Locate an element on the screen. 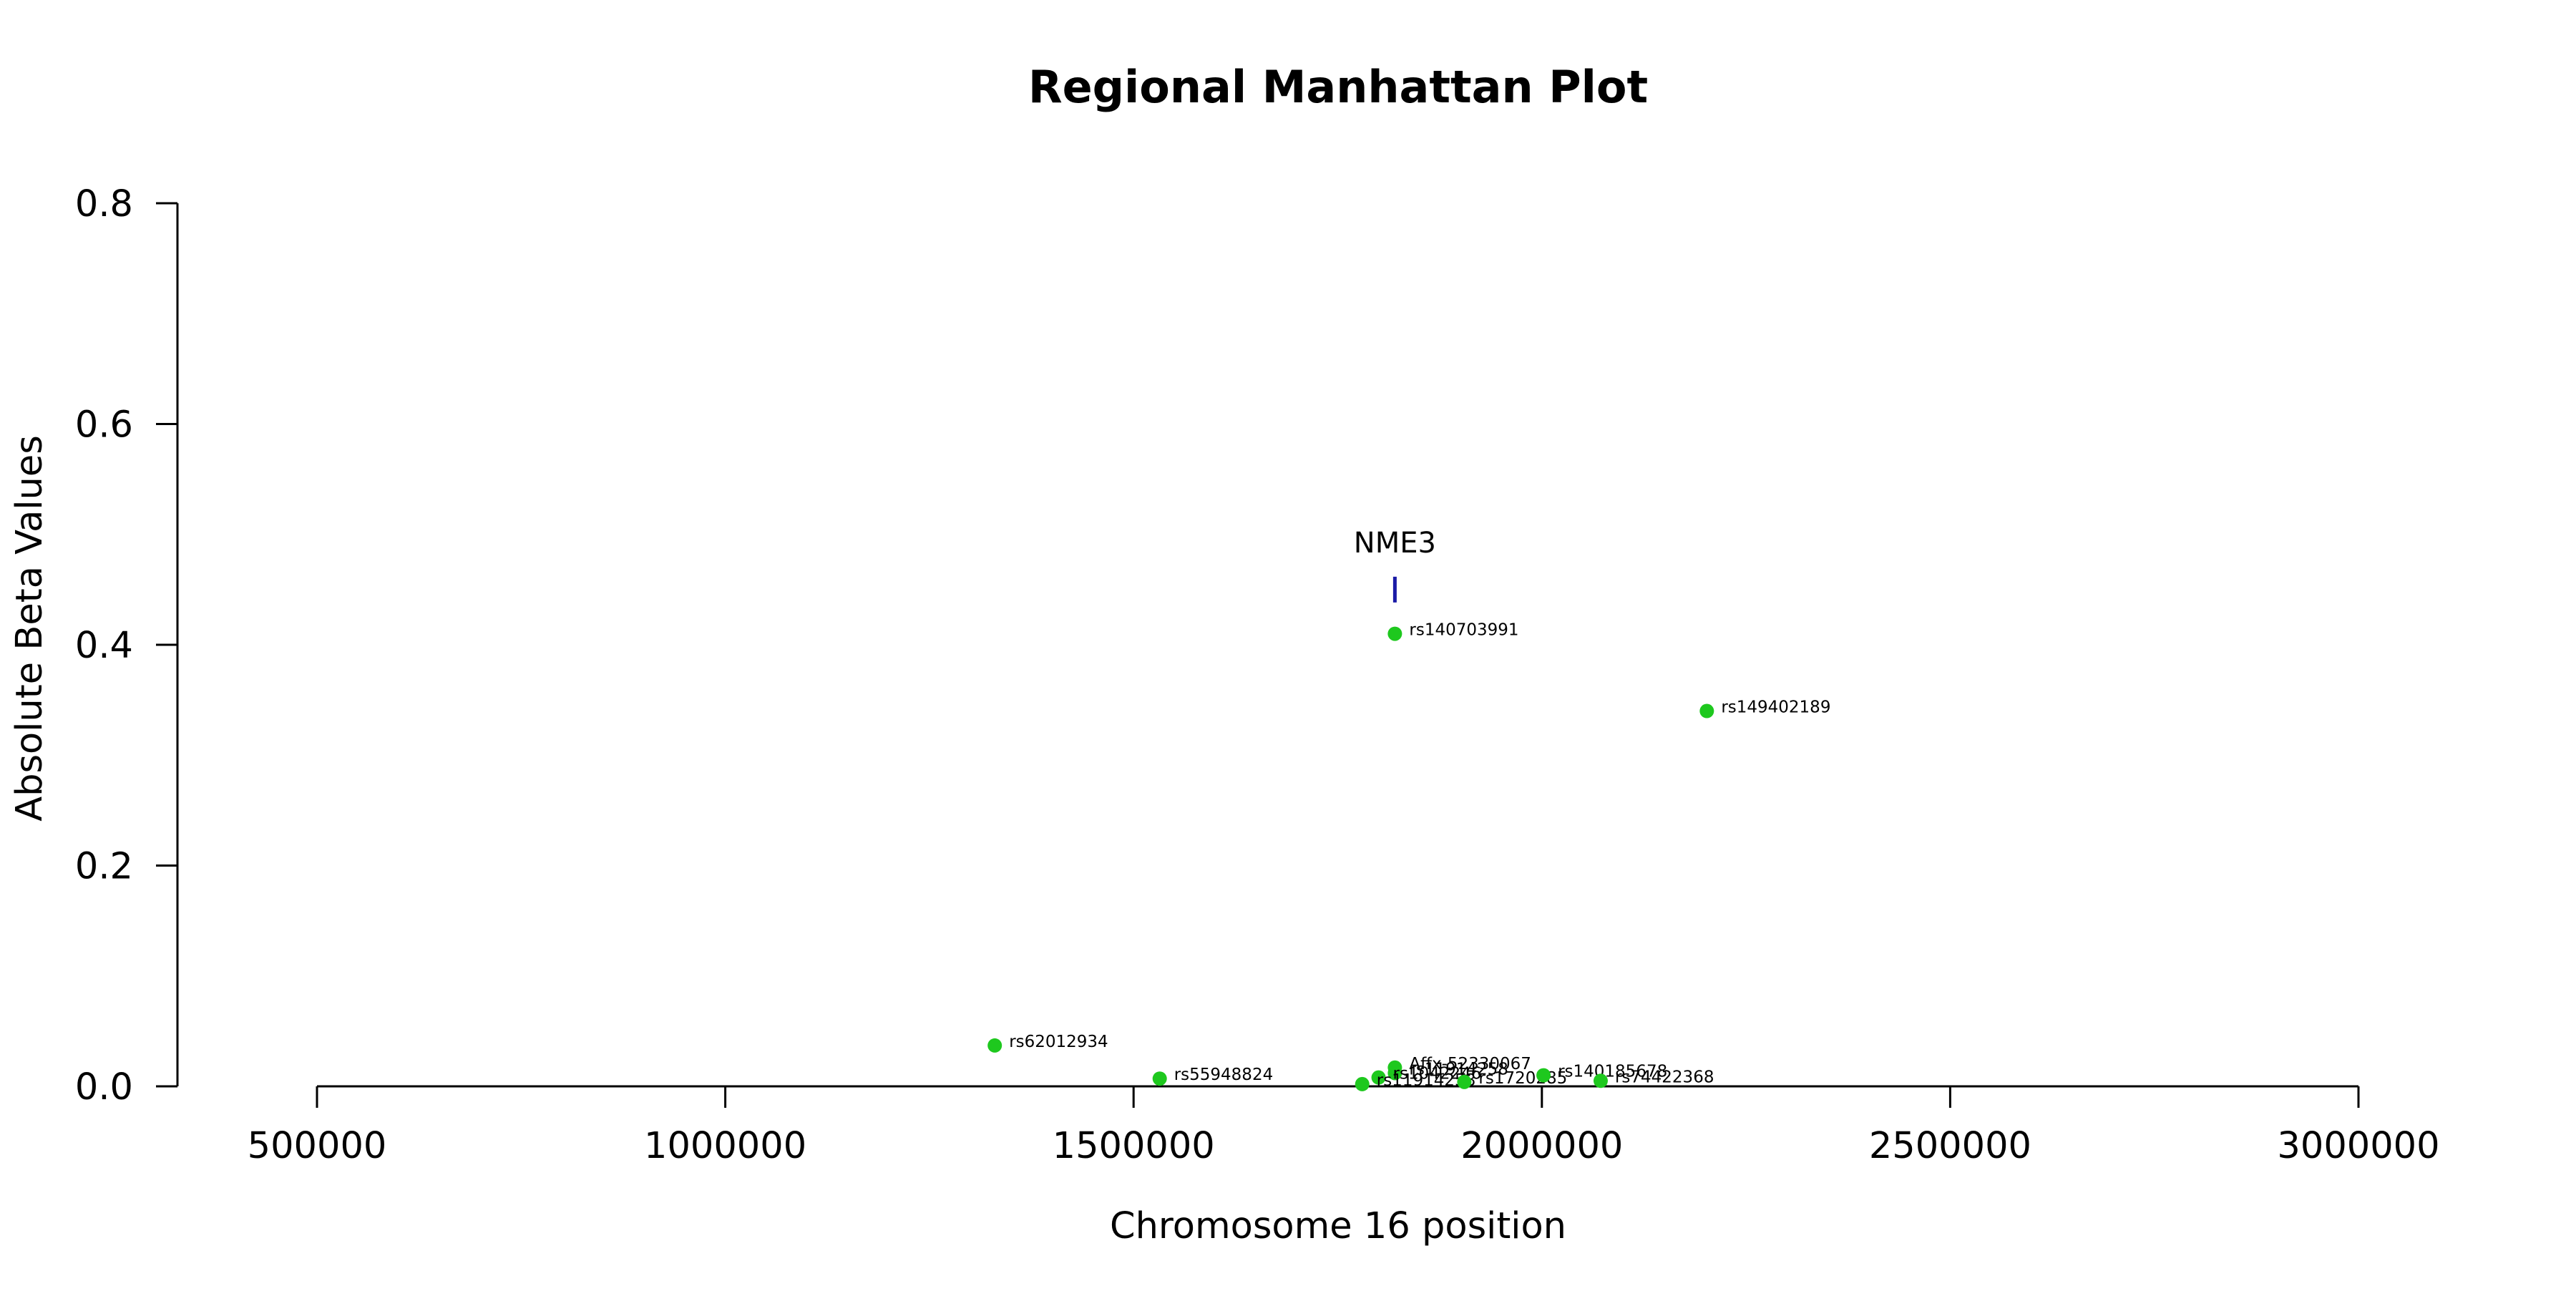 The height and width of the screenshot is (1291, 2576). x-axis-label: Chromosome 16 position is located at coordinates (1338, 1226).